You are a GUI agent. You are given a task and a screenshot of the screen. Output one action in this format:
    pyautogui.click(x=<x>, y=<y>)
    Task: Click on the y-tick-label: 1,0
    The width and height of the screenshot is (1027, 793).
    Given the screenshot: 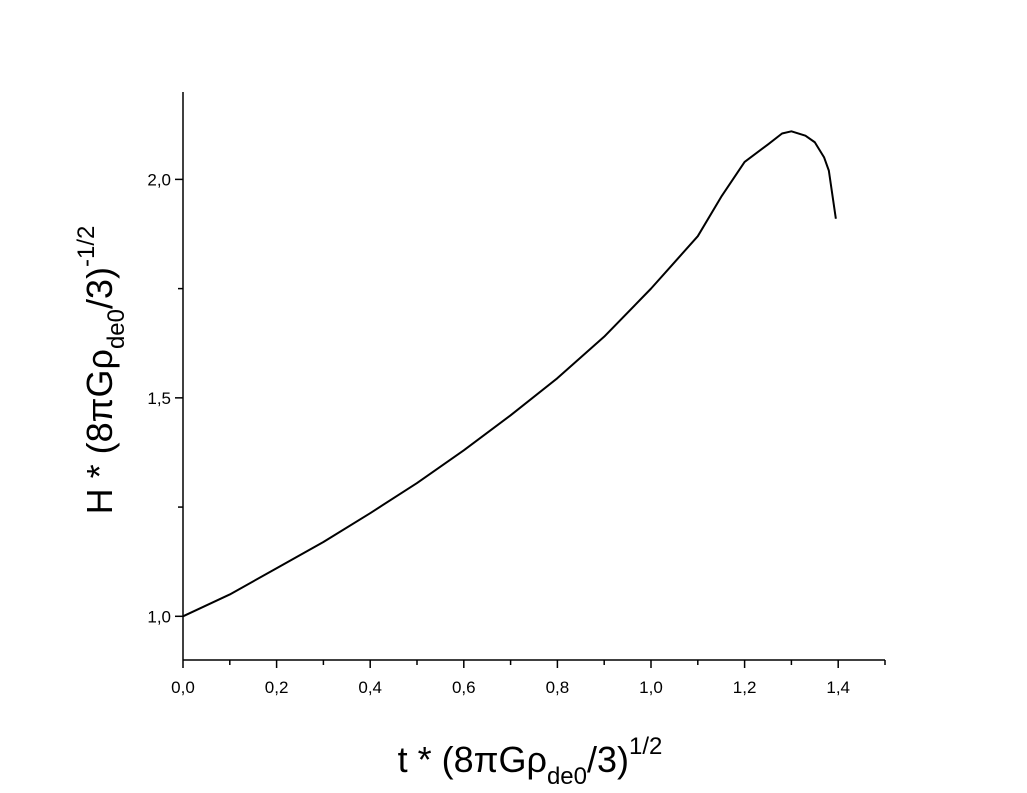 What is the action you would take?
    pyautogui.click(x=159, y=616)
    